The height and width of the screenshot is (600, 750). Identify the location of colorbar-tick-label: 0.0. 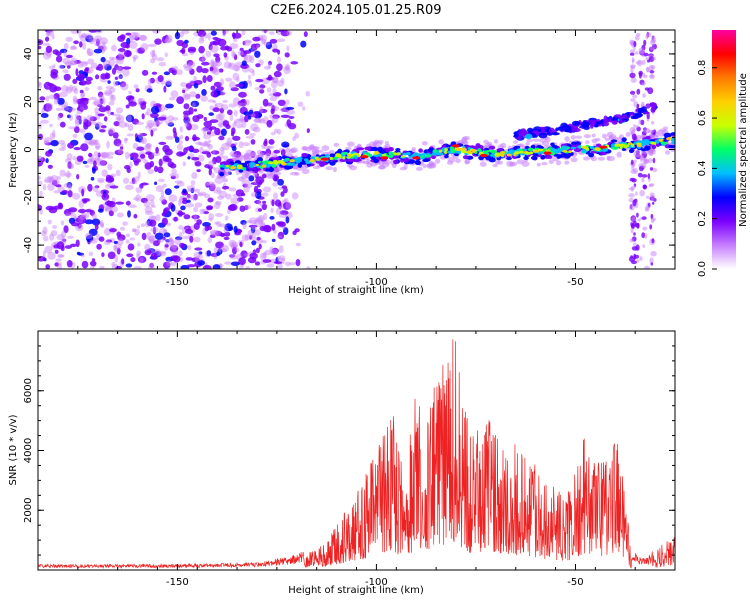
(702, 269).